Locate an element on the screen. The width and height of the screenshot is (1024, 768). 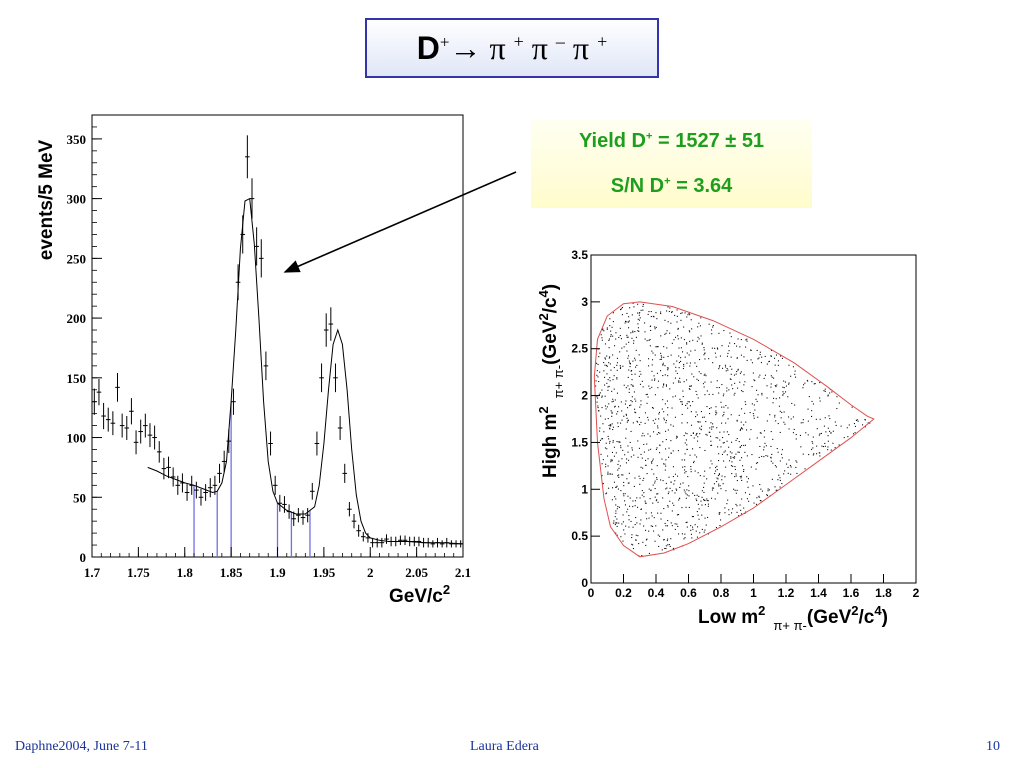
dalitz-ylabel-sup: 2 is located at coordinates (543, 409).